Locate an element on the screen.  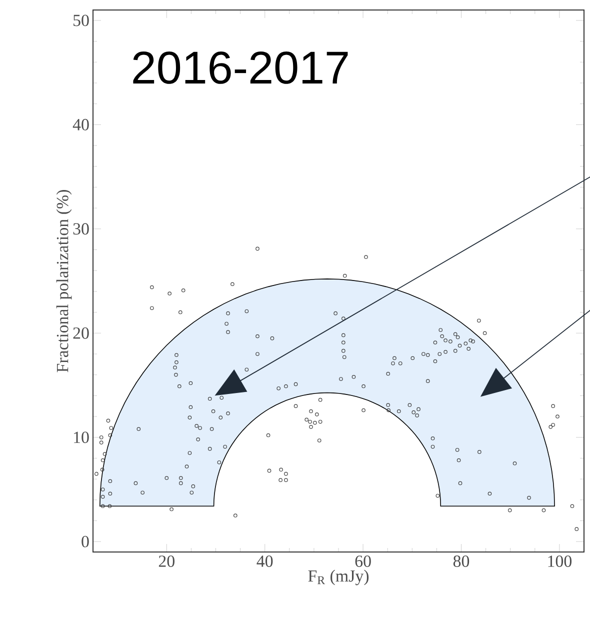
x-axis-title: F$_{R}$ (mJy) is located at coordinates (338, 578).